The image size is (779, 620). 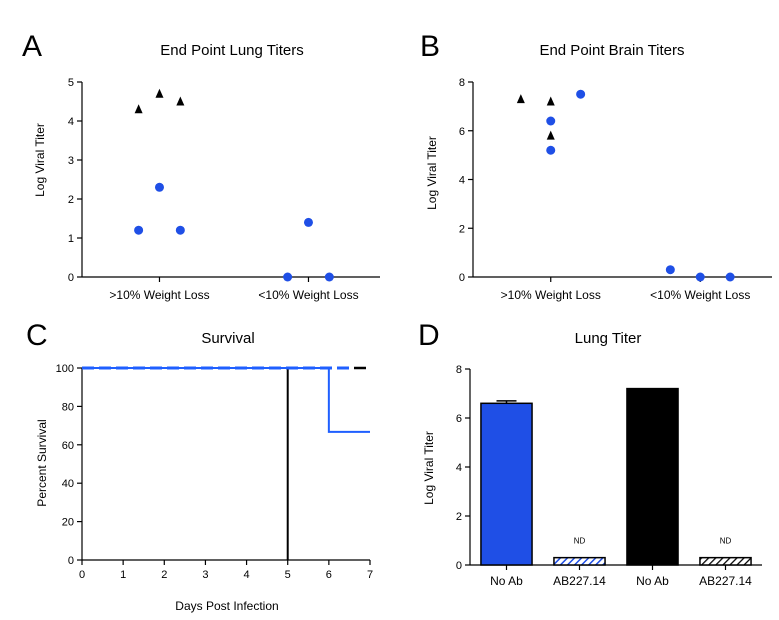 What do you see at coordinates (462, 278) in the screenshot?
I see `panel-b-y-tick-label: 0` at bounding box center [462, 278].